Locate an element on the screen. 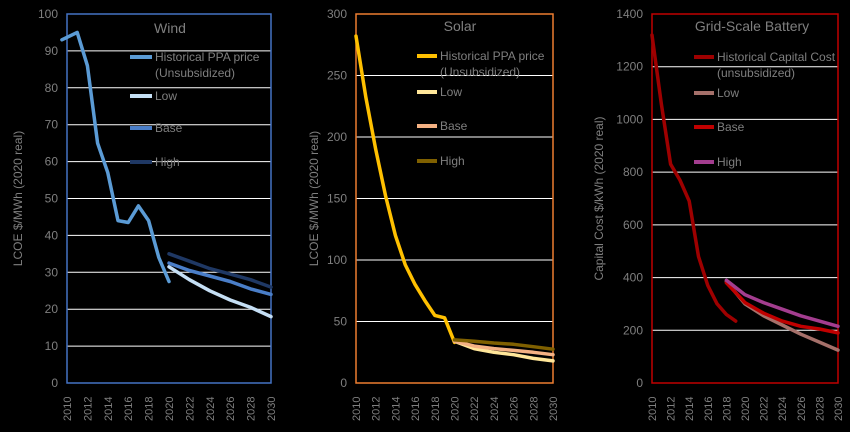 The height and width of the screenshot is (432, 850). y-tick-label: 80 is located at coordinates (52, 88).